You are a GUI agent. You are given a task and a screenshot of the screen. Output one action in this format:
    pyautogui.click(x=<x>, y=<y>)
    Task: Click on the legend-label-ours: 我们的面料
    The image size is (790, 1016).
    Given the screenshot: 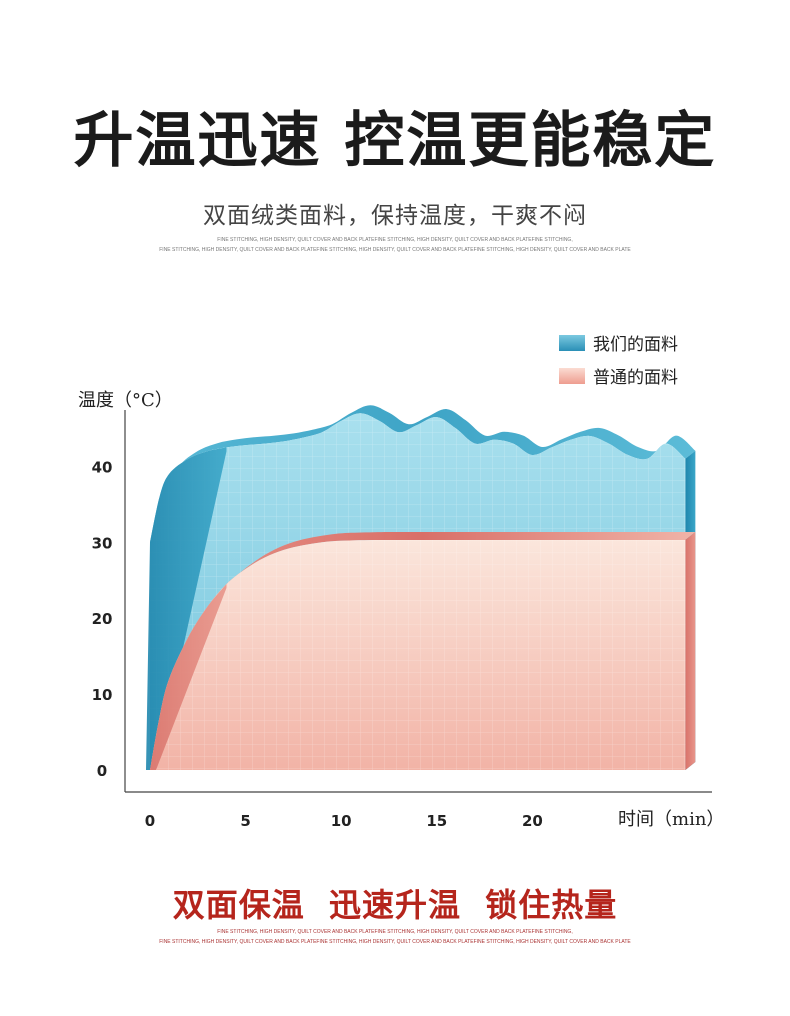 What is the action you would take?
    pyautogui.click(x=635, y=345)
    